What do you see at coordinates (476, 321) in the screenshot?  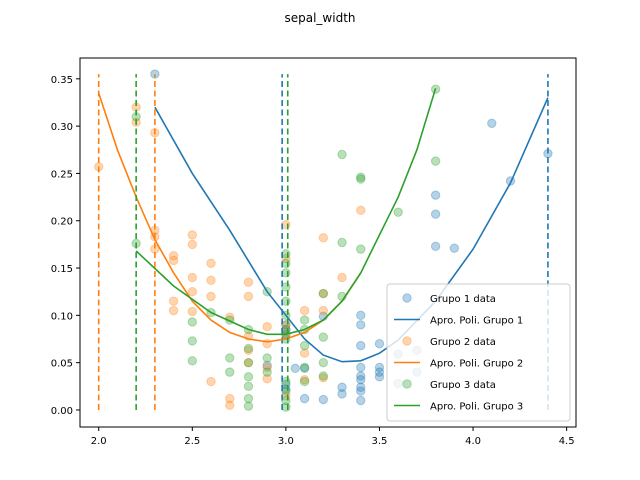 I see `legend-label: Apro. Poli. Grupo 1` at bounding box center [476, 321].